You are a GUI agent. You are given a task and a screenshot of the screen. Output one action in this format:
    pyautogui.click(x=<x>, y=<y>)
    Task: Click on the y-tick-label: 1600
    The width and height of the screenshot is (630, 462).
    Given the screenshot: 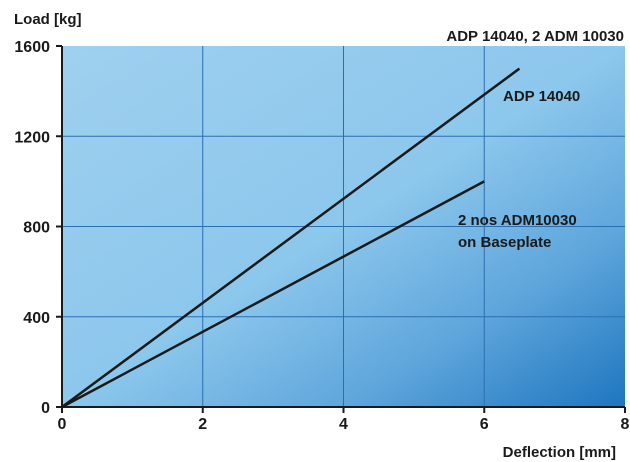 What is the action you would take?
    pyautogui.click(x=32, y=47)
    